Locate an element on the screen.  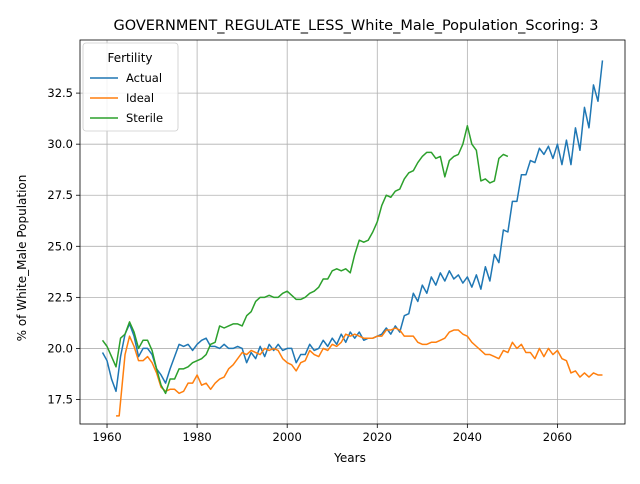
legend-box is located at coordinates (130, 87).